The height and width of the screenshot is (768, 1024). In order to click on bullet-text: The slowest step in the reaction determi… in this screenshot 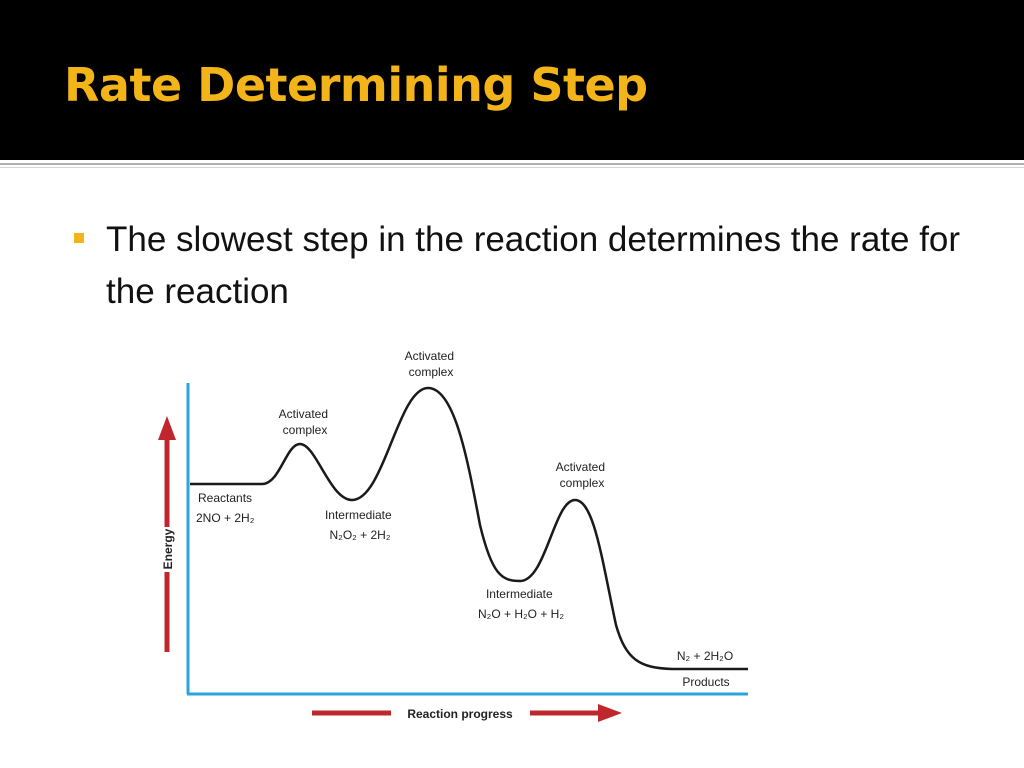, I will do `click(533, 265)`.